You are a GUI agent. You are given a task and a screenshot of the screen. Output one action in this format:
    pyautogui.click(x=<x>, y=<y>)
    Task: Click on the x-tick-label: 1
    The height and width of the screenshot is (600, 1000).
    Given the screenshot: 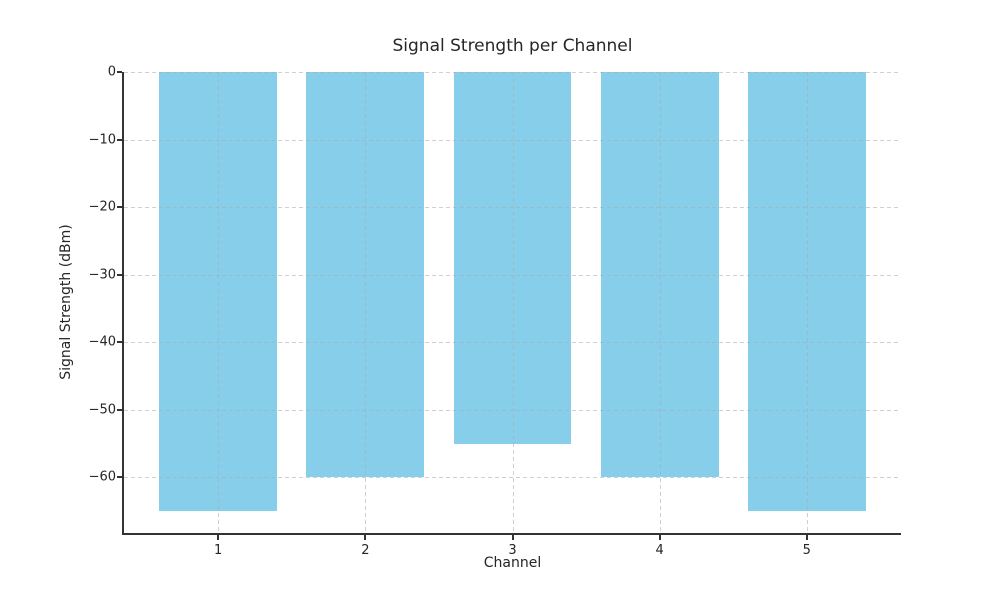 What is the action you would take?
    pyautogui.click(x=218, y=550)
    